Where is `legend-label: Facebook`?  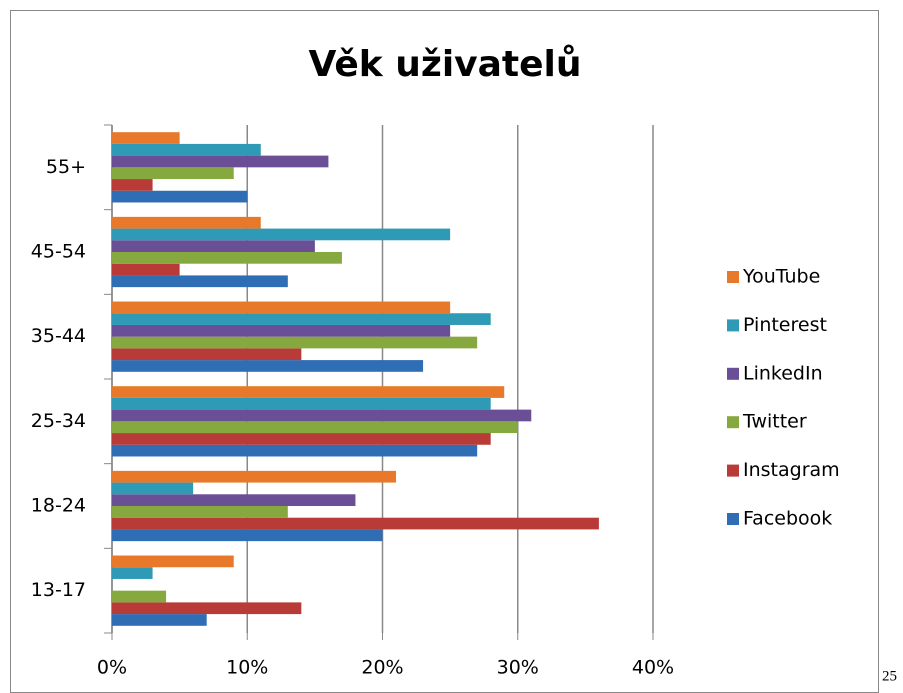 legend-label: Facebook is located at coordinates (787, 519).